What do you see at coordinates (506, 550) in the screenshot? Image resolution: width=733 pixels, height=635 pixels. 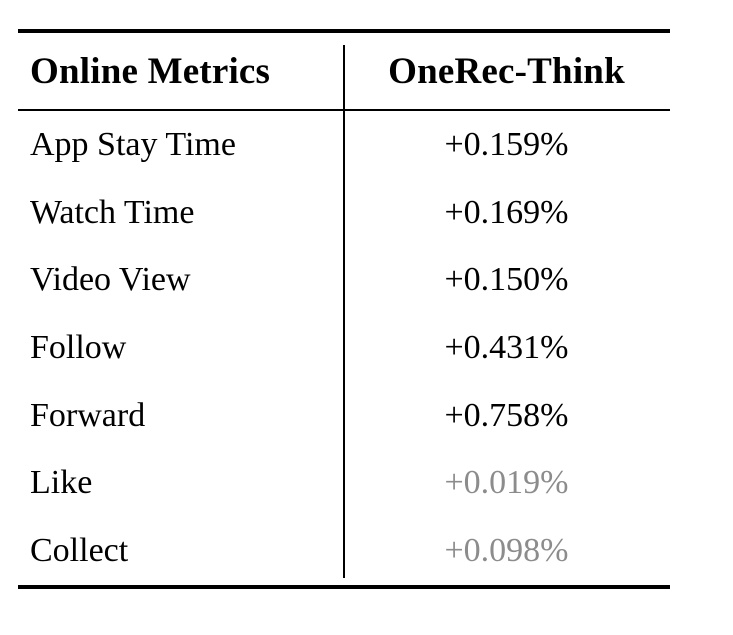 I see `metric-value-muted: +0.098%` at bounding box center [506, 550].